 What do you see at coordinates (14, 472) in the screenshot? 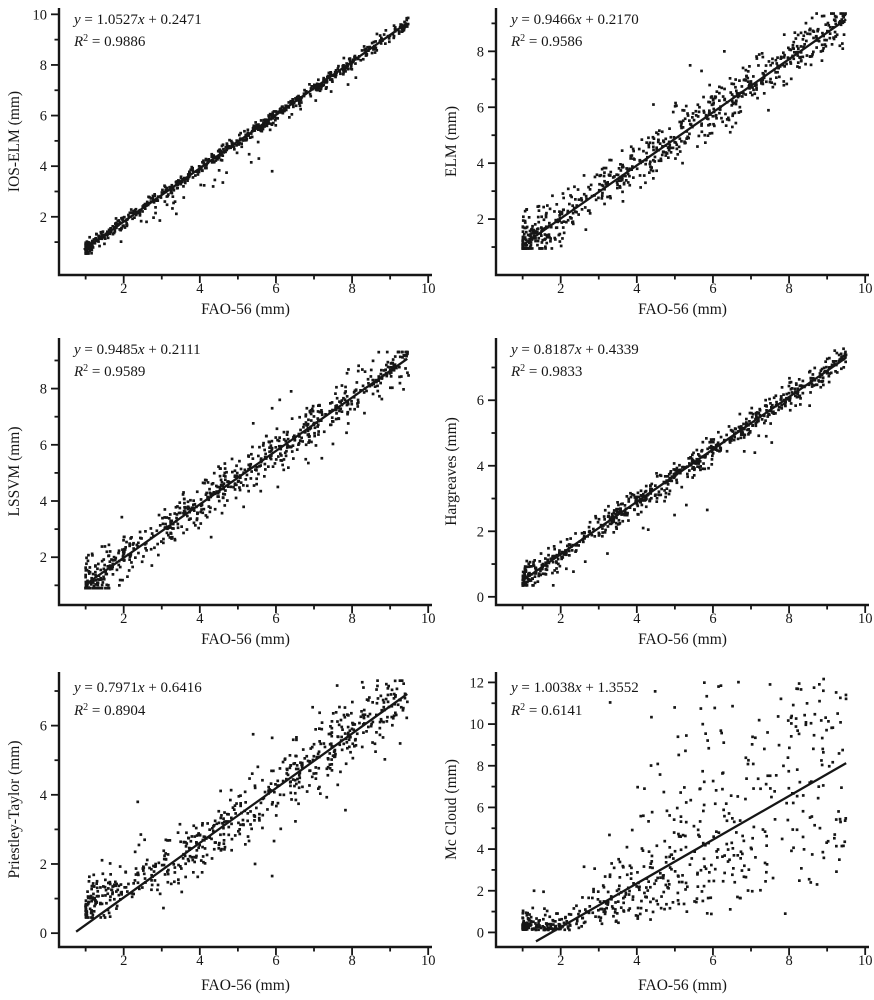
I see `y-axis-label: LSSVM (mm)` at bounding box center [14, 472].